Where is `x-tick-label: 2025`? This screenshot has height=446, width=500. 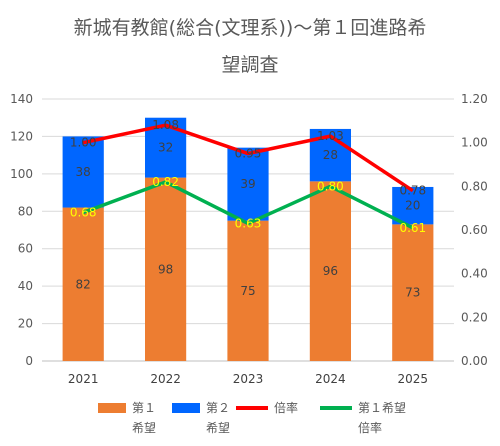 x-tick-label: 2025 is located at coordinates (413, 379).